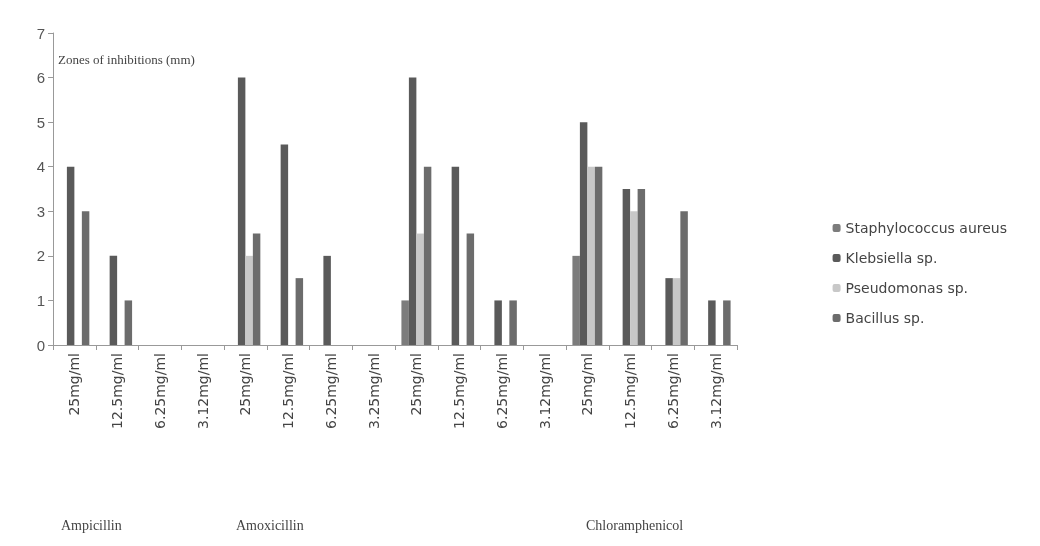 This screenshot has height=546, width=1040. What do you see at coordinates (270, 525) in the screenshot?
I see `text: Amoxicillin` at bounding box center [270, 525].